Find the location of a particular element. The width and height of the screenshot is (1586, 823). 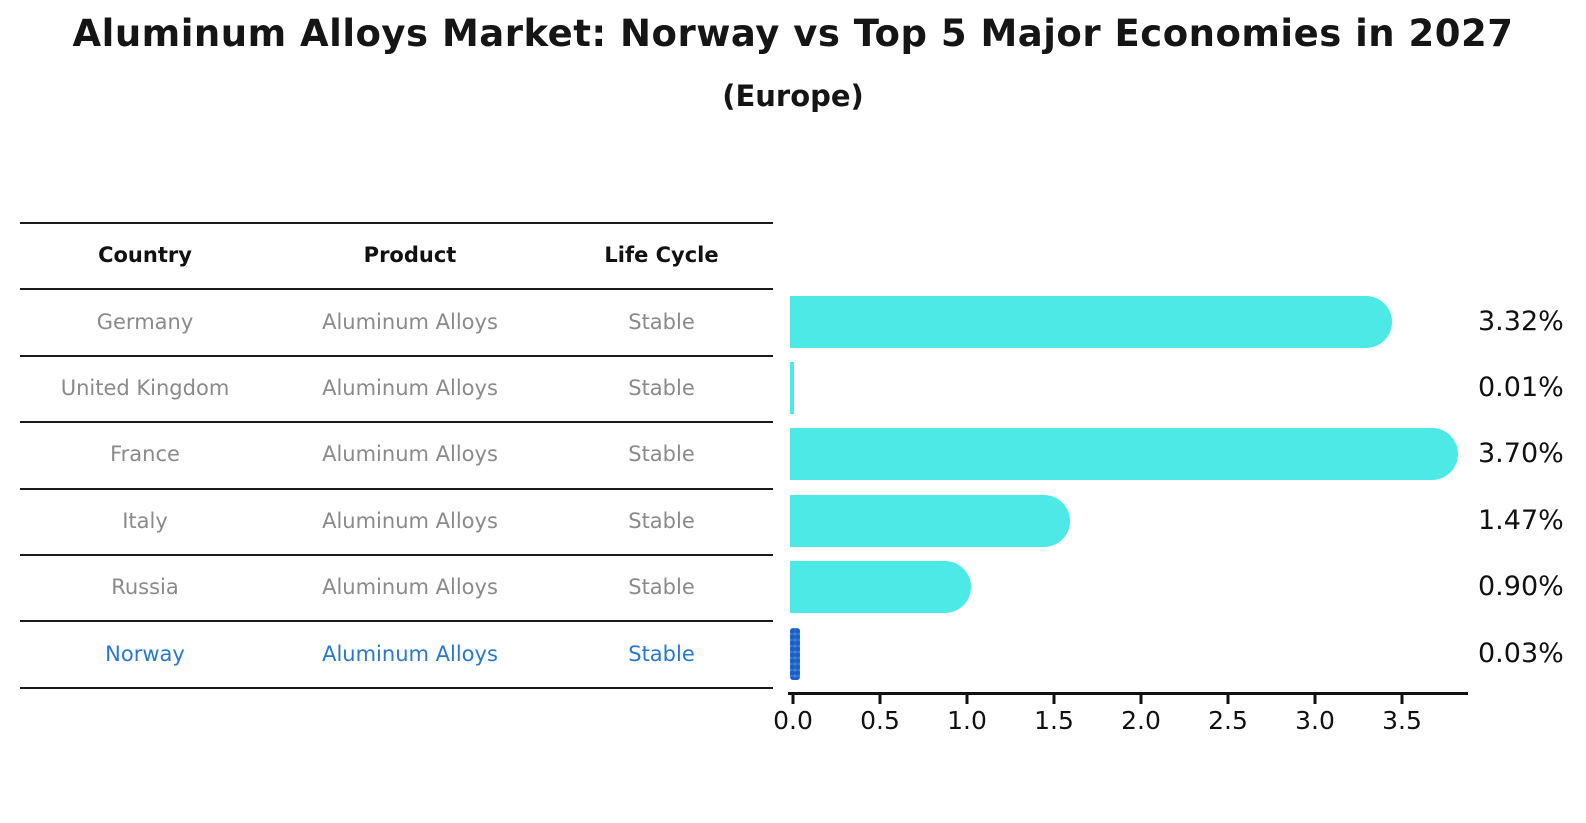

table-header-row: Country Product Life Cycle is located at coordinates (396, 255).